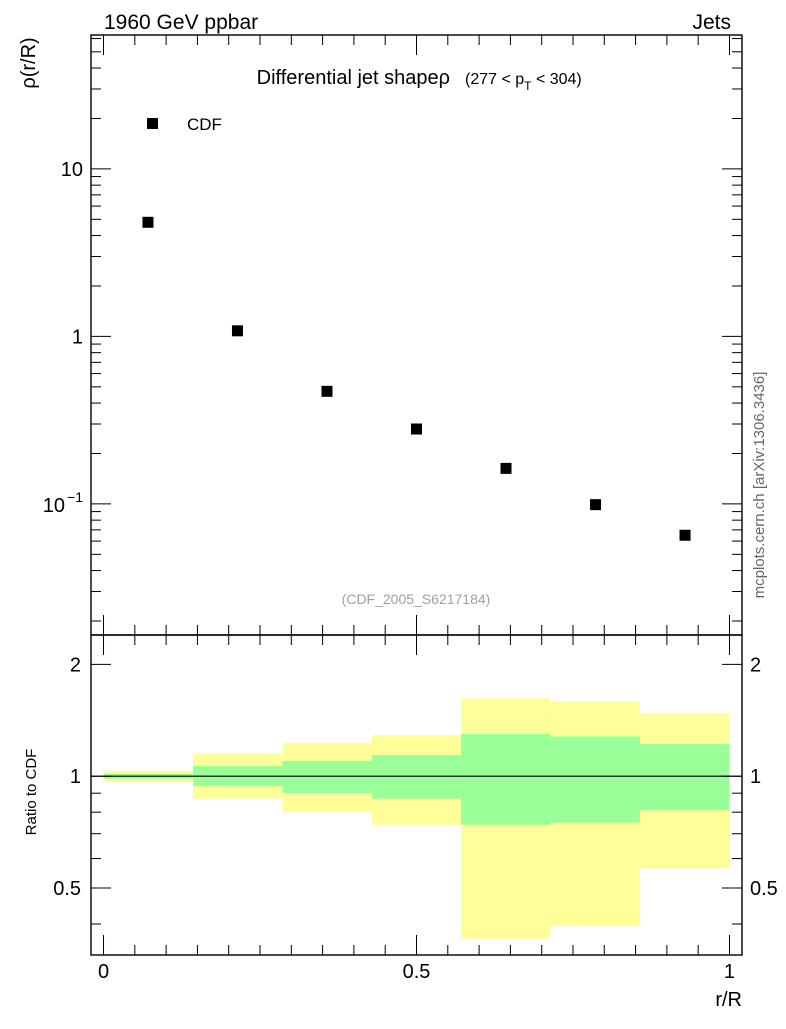 The height and width of the screenshot is (1029, 786). Describe the element at coordinates (755, 665) in the screenshot. I see `y-tick-label-right: 2` at that location.